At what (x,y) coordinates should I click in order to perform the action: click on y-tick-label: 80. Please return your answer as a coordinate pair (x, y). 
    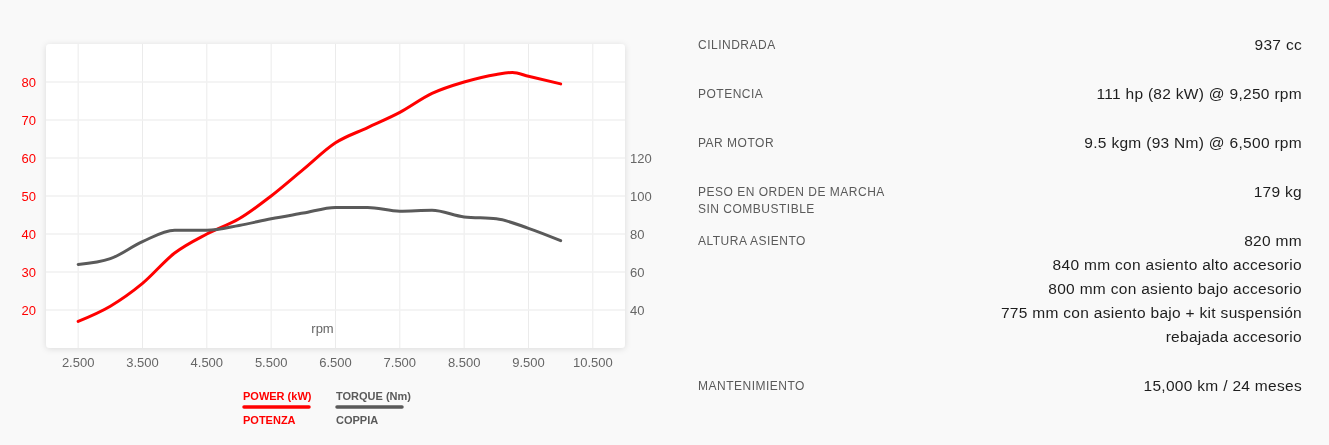
    Looking at the image, I should click on (28, 82).